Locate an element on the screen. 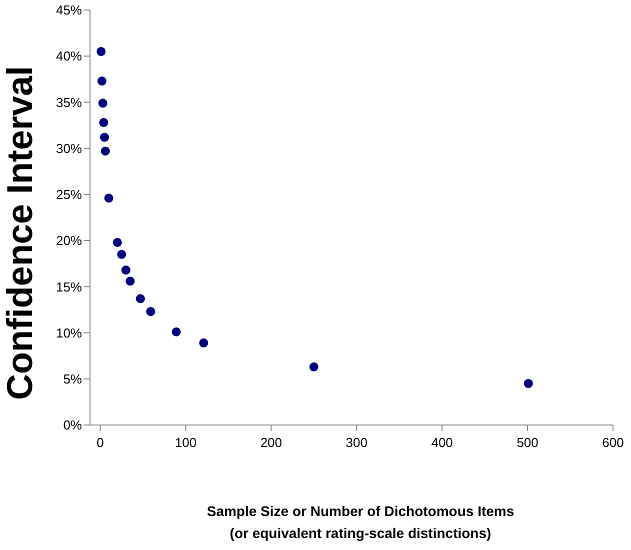  x-tick-label: 200 is located at coordinates (271, 442).